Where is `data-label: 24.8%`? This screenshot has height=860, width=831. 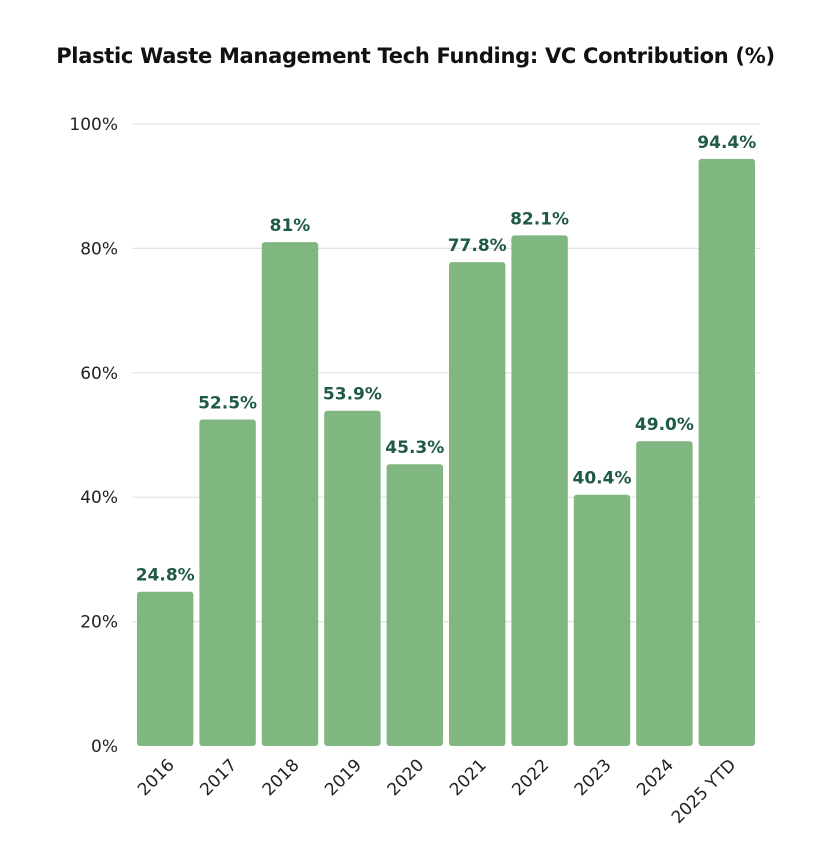 data-label: 24.8% is located at coordinates (165, 576).